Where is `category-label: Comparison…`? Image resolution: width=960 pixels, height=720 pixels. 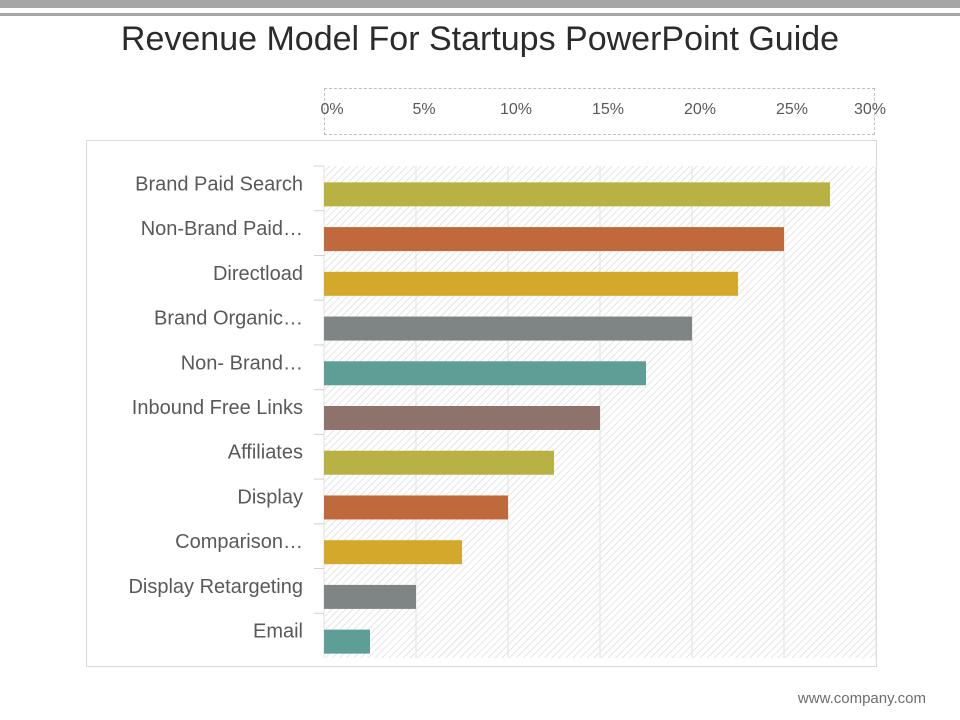 category-label: Comparison… is located at coordinates (239, 542).